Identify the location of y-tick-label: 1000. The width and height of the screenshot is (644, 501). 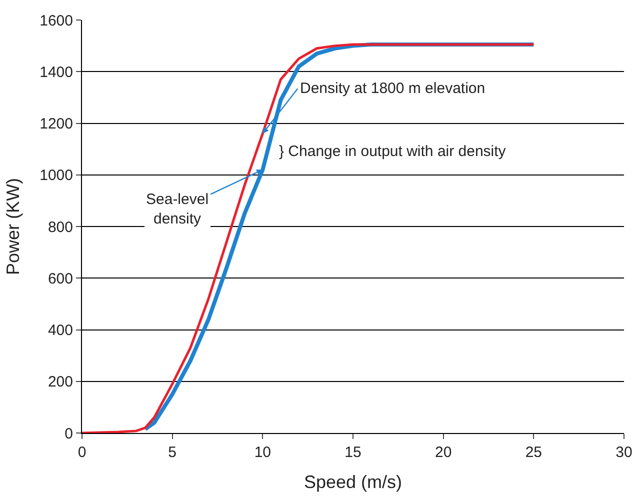
(56, 175).